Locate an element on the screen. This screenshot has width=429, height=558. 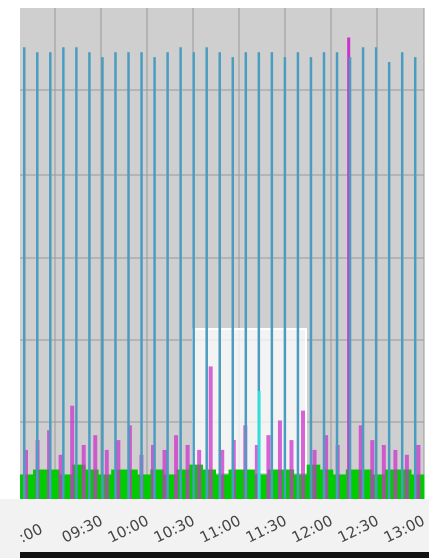
left-margin is located at coordinates (10, 249).